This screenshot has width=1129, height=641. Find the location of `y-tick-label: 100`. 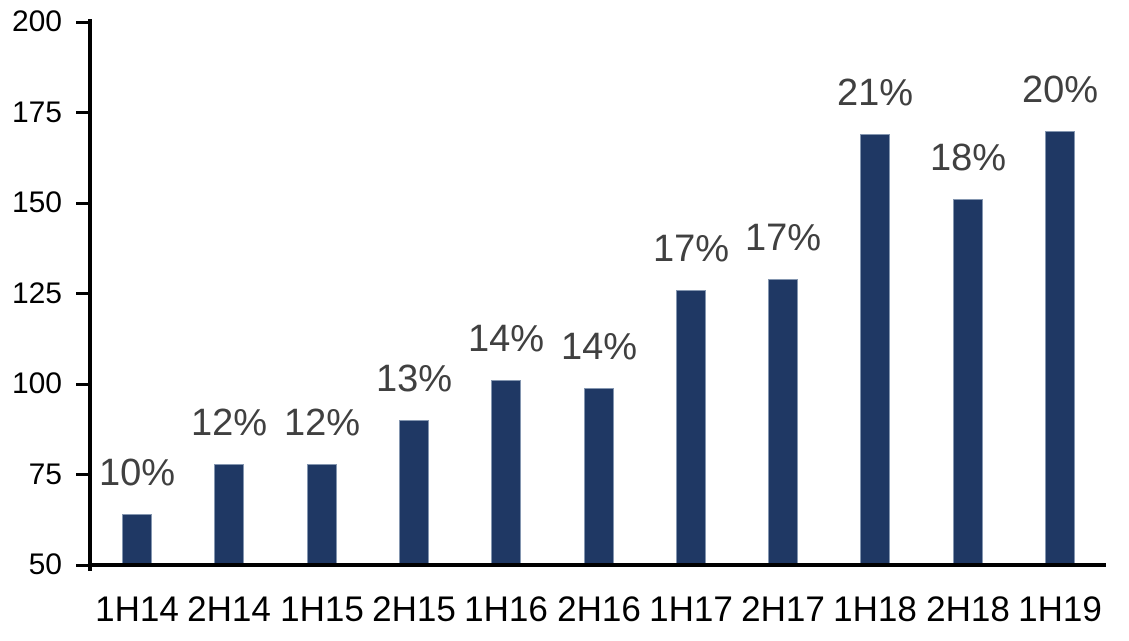

y-tick-label: 100 is located at coordinates (36, 383).